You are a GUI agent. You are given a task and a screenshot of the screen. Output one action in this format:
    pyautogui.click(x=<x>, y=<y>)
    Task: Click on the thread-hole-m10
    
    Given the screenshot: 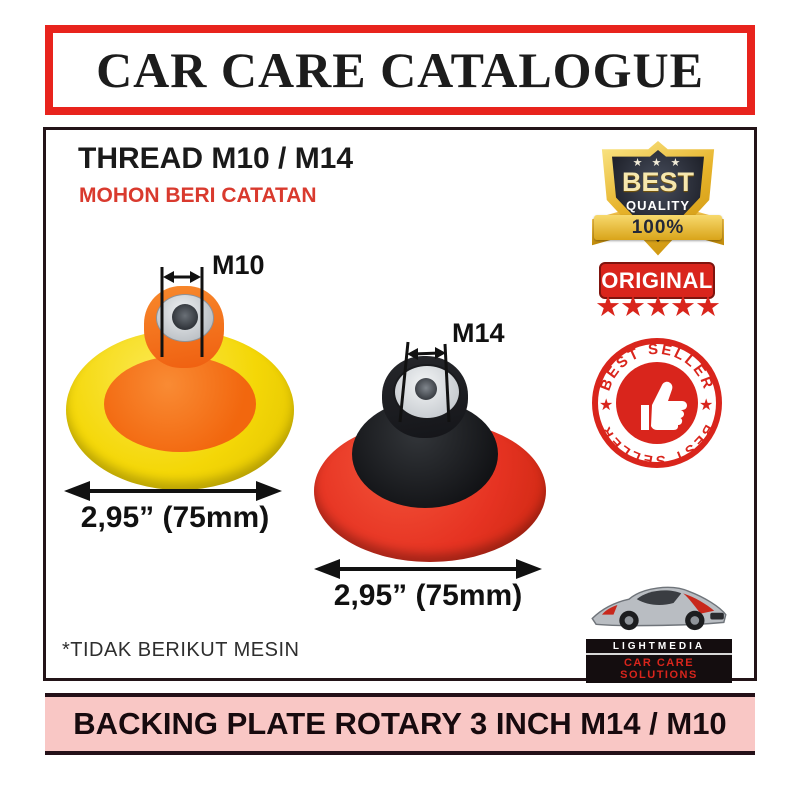 What is the action you would take?
    pyautogui.click(x=185, y=317)
    